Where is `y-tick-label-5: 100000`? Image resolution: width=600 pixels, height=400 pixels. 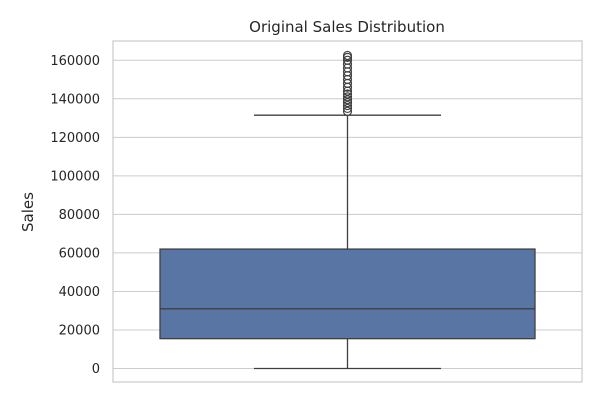 y-tick-label-5: 100000 is located at coordinates (75, 176).